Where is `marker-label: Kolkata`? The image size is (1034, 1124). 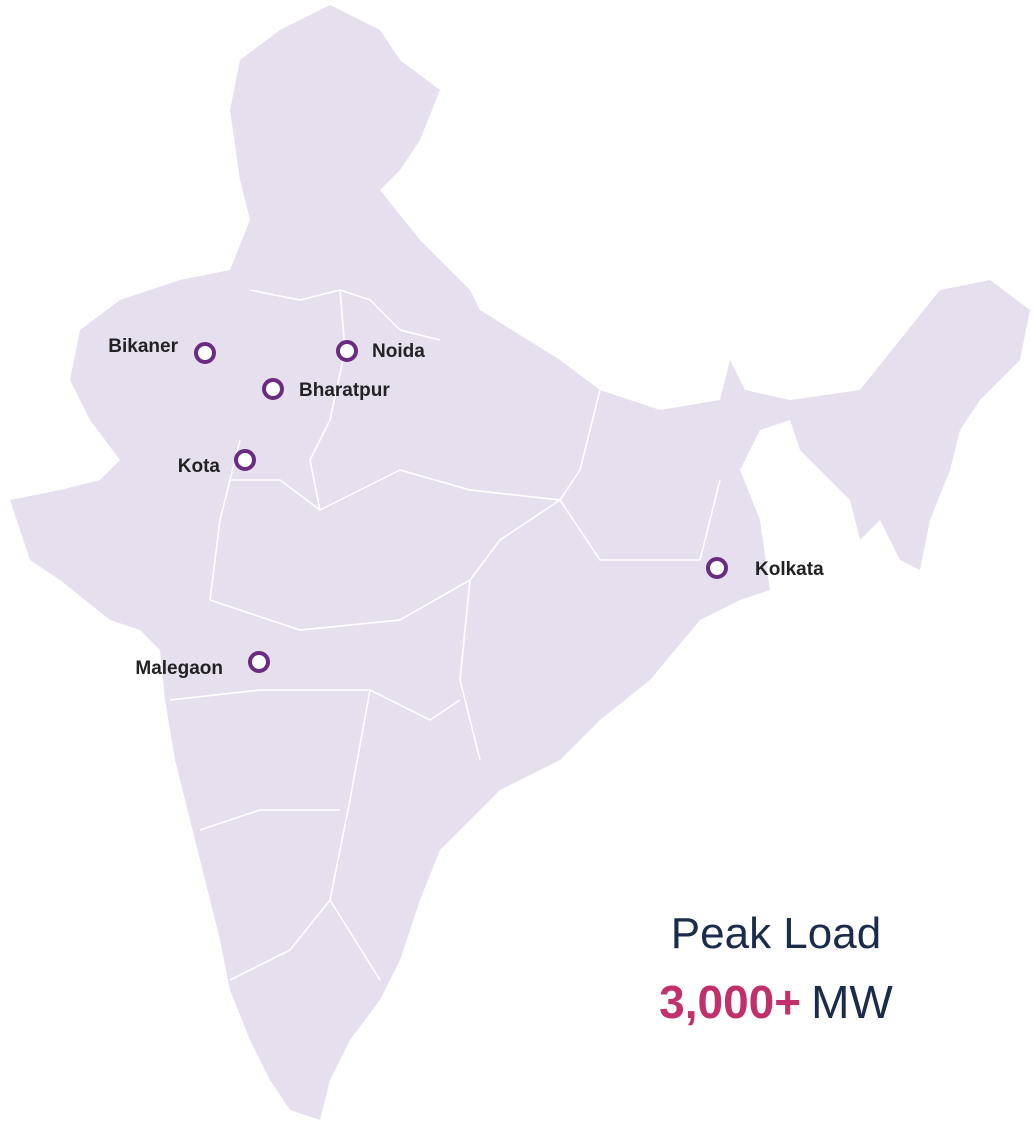
marker-label: Kolkata is located at coordinates (789, 569).